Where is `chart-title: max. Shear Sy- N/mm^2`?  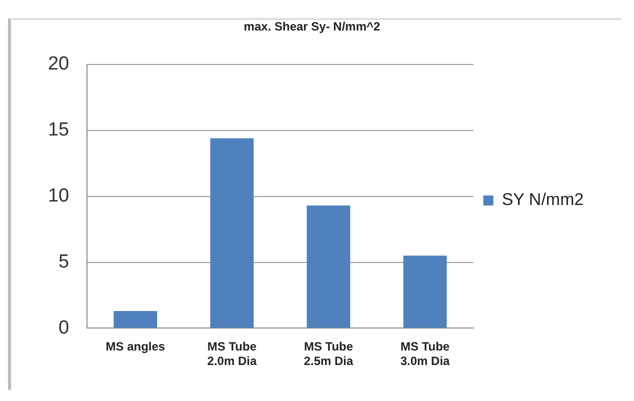 chart-title: max. Shear Sy- N/mm^2 is located at coordinates (312, 27).